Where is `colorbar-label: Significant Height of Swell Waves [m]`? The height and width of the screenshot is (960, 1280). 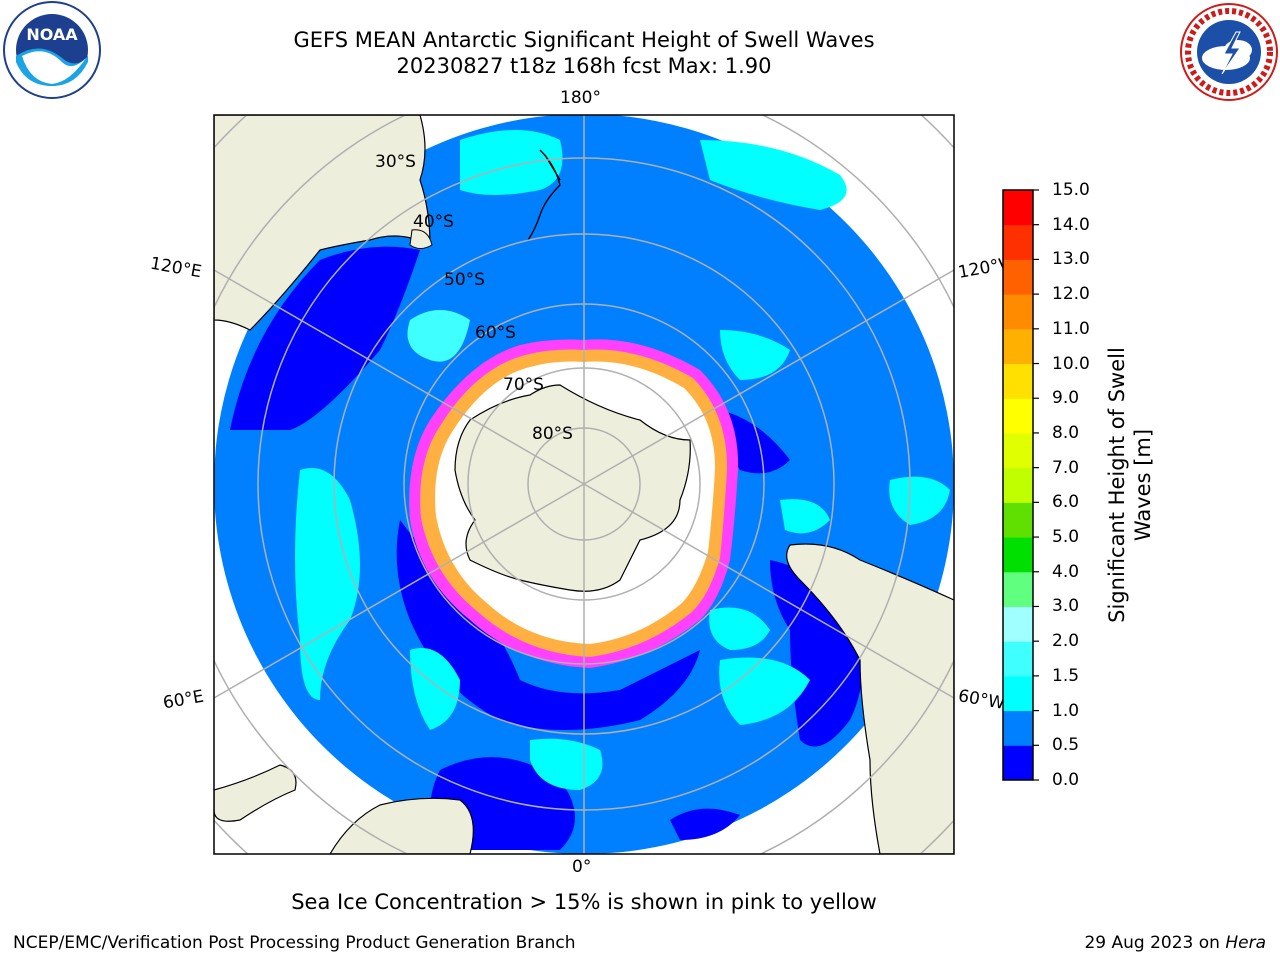
colorbar-label: Significant Height of Swell Waves [m] is located at coordinates (1130, 485).